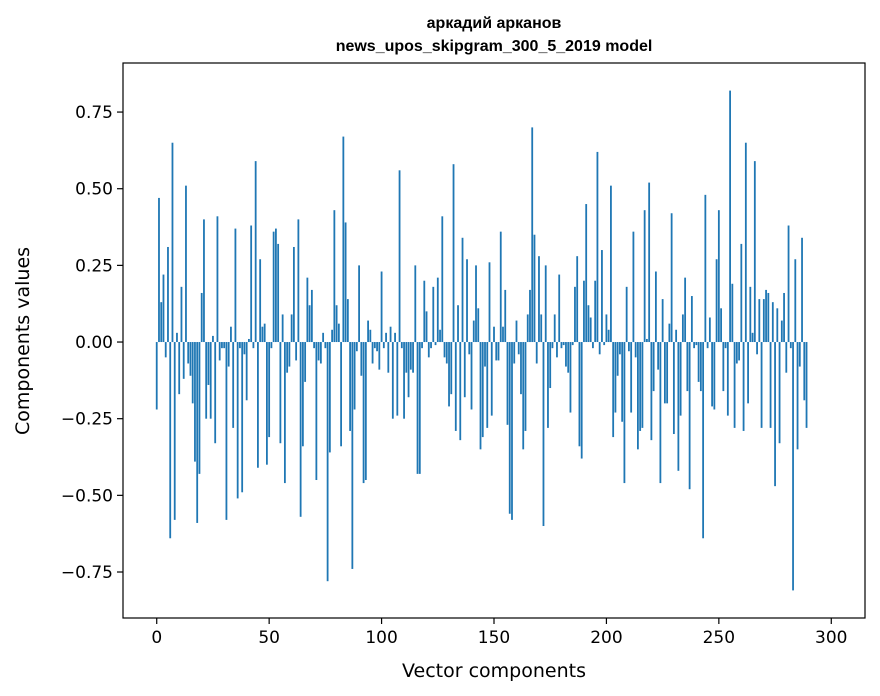 The height and width of the screenshot is (696, 880). What do you see at coordinates (23, 341) in the screenshot?
I see `y-axis-label: Components values` at bounding box center [23, 341].